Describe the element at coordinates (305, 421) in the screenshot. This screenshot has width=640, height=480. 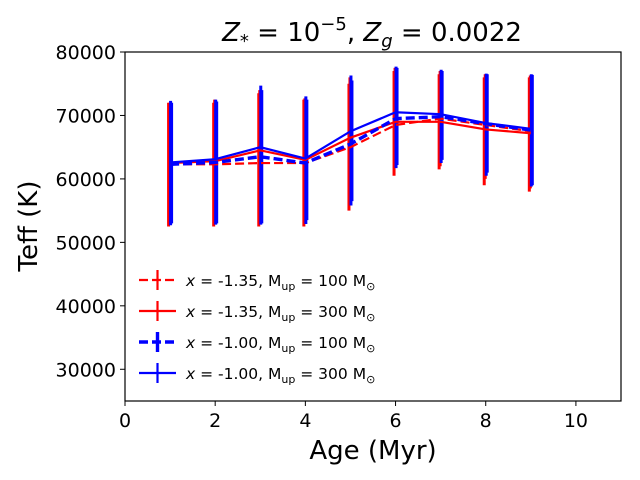
I see `x-tick-label-4: 4` at that location.